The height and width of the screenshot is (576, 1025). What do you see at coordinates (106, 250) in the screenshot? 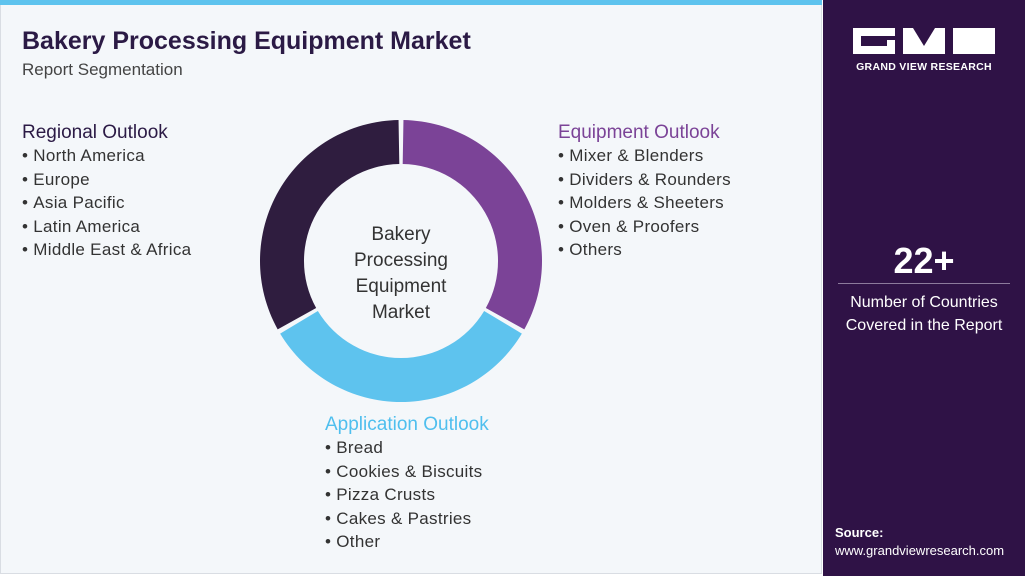
I see `segment-item: Middle East & Africa` at bounding box center [106, 250].